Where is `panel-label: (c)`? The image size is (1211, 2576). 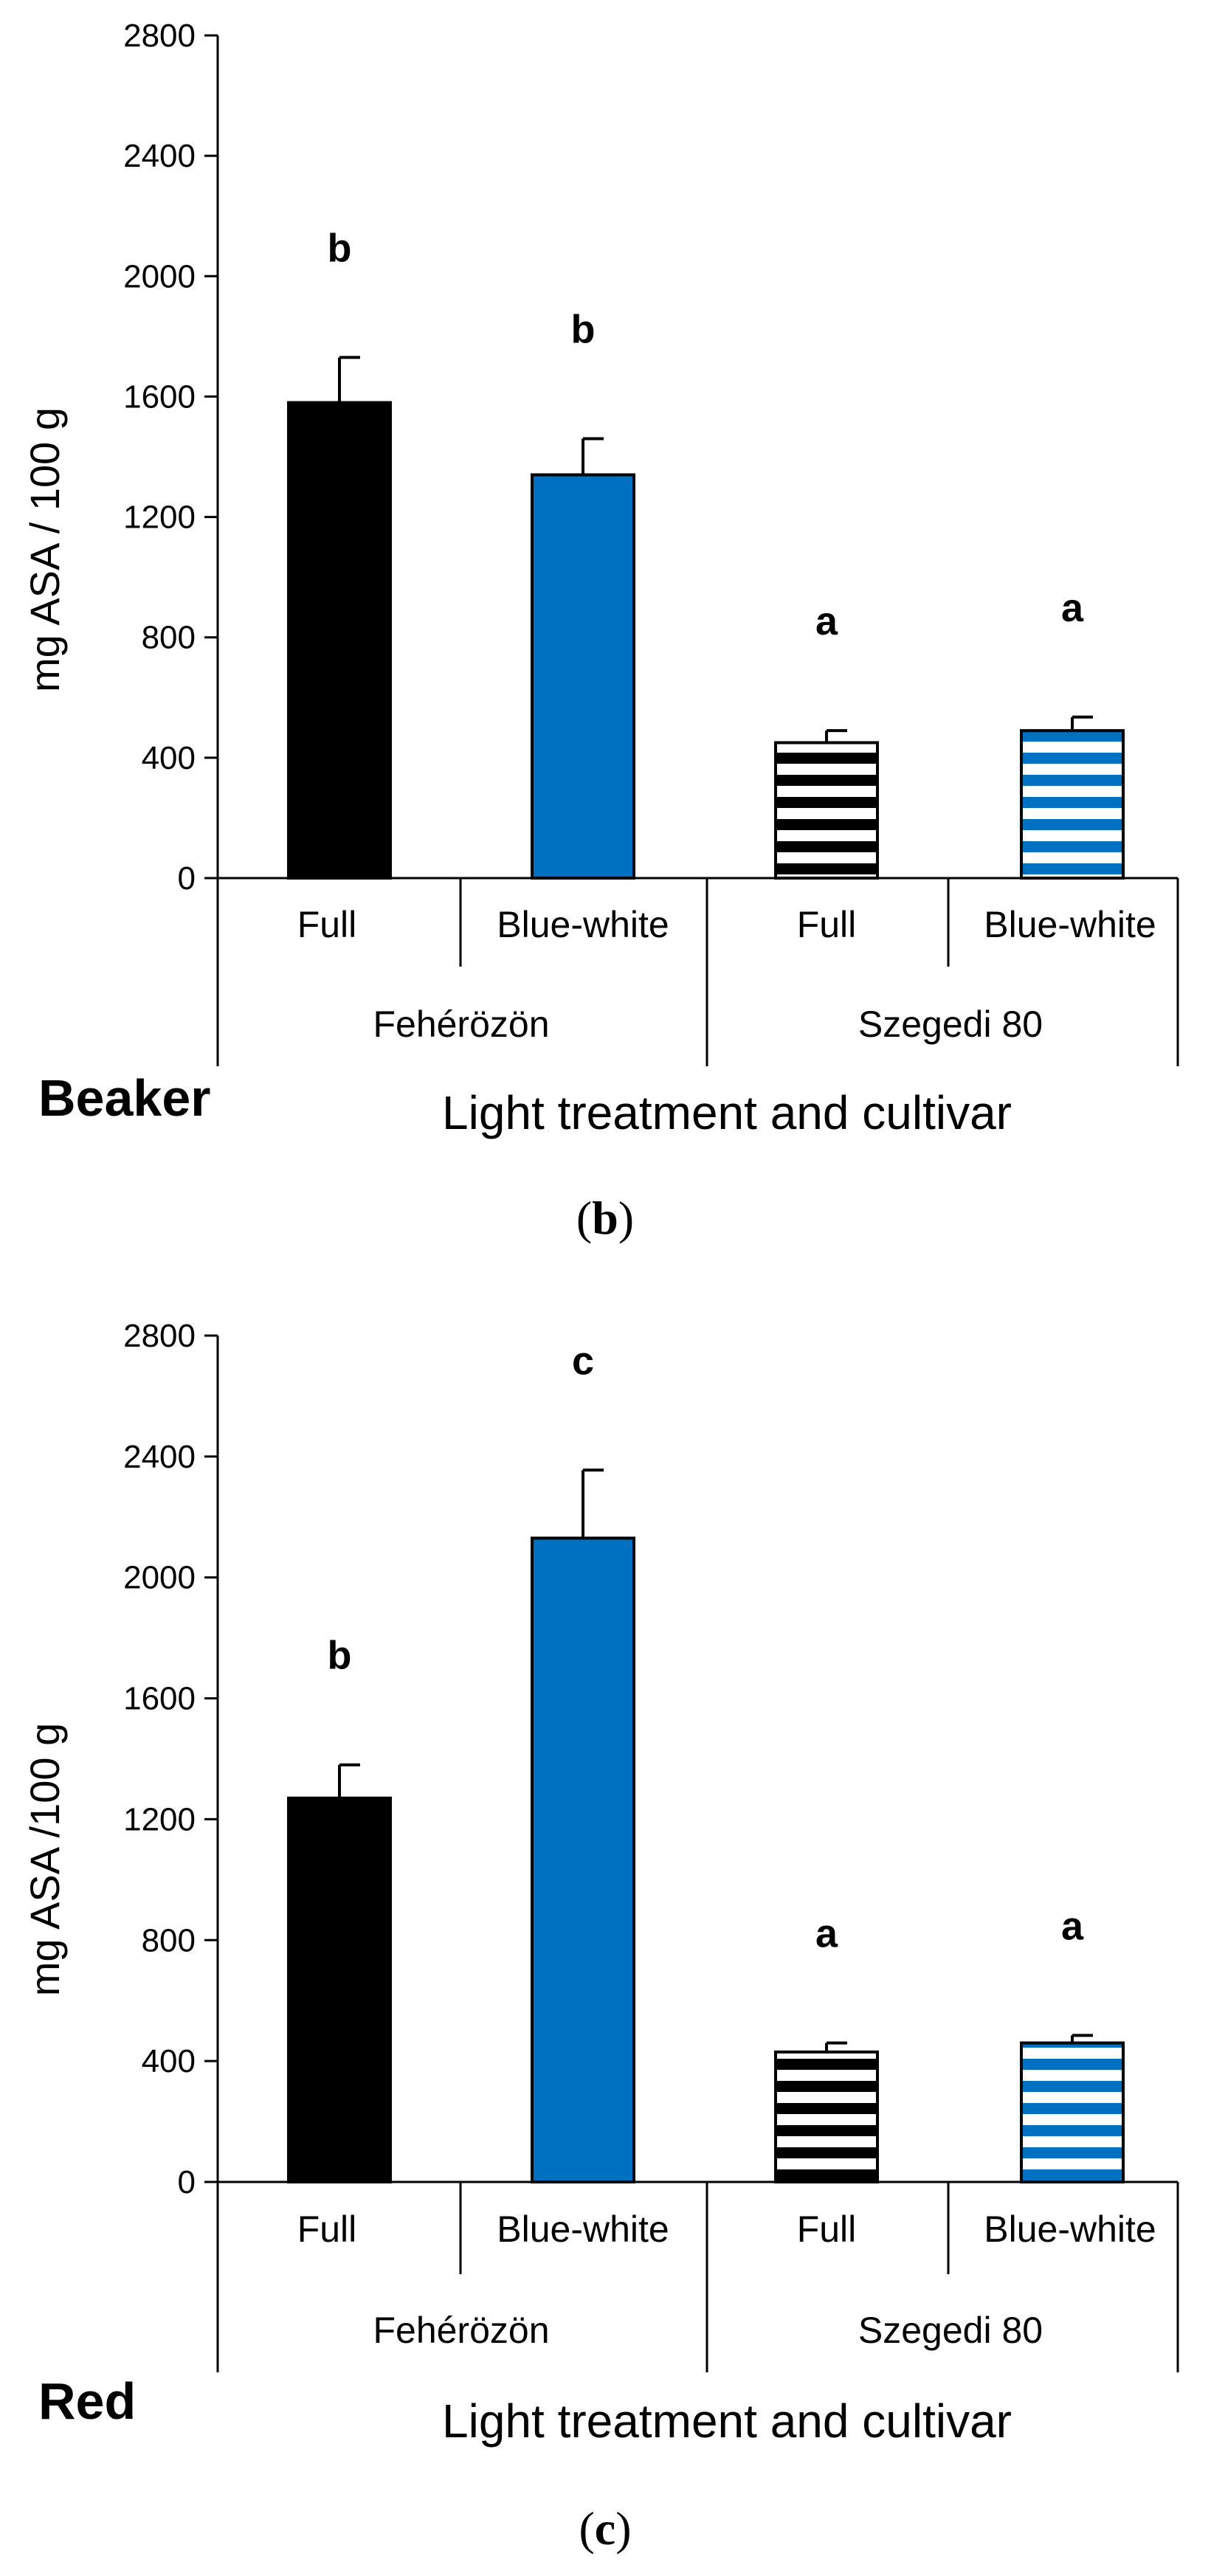 panel-label: (c) is located at coordinates (605, 2529).